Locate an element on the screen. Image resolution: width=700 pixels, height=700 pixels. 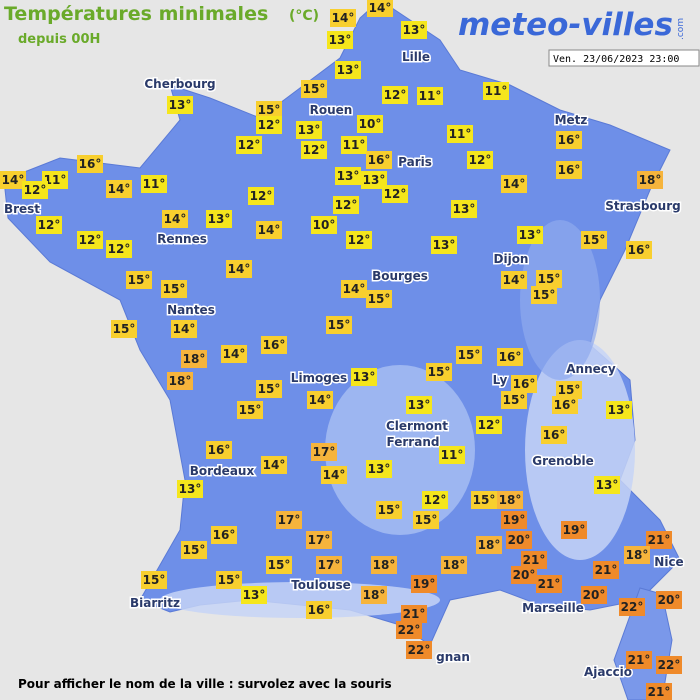
timestamp: Ven. 23/06/2023 23:00 is located at coordinates (616, 59).